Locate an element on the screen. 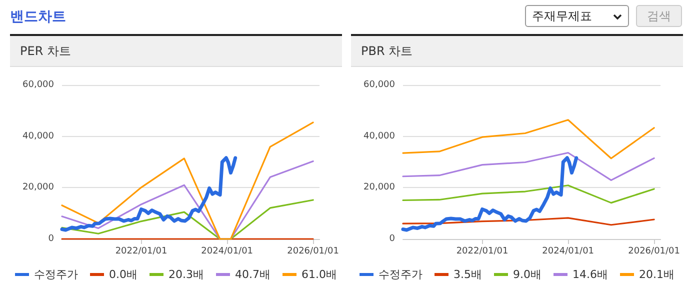  legend-label: 3.5배 is located at coordinates (468, 274).